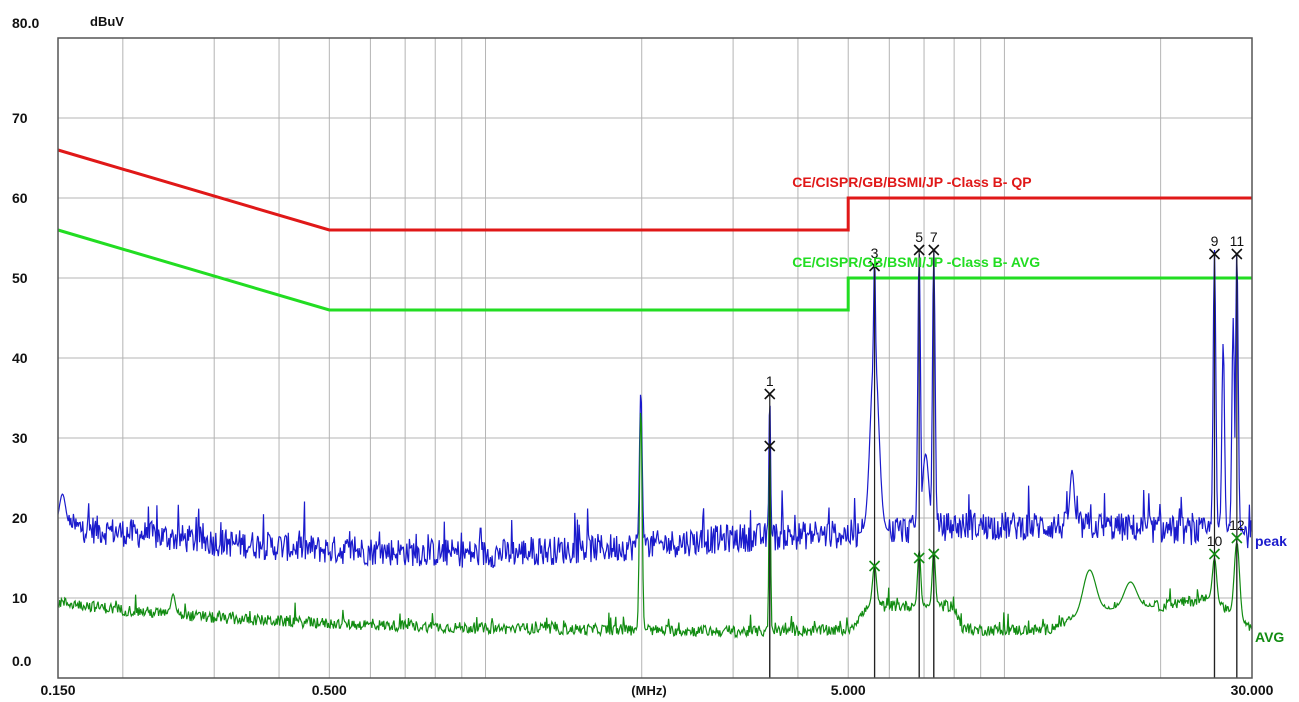 The height and width of the screenshot is (702, 1299). Describe the element at coordinates (22, 661) in the screenshot. I see `y-tick-label: 0.0` at that location.